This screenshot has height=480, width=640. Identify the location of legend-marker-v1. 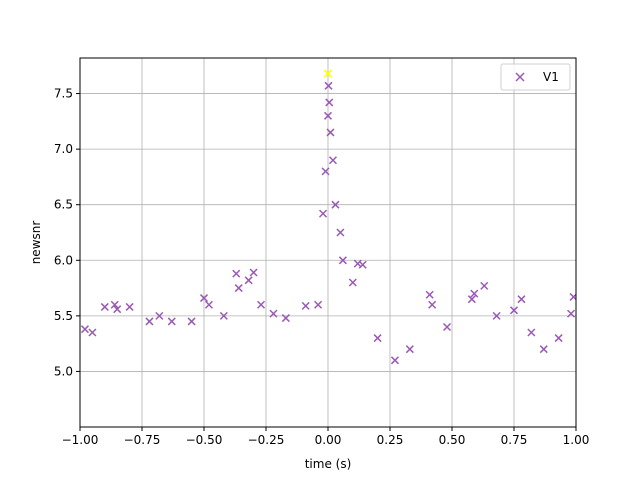
(520, 77).